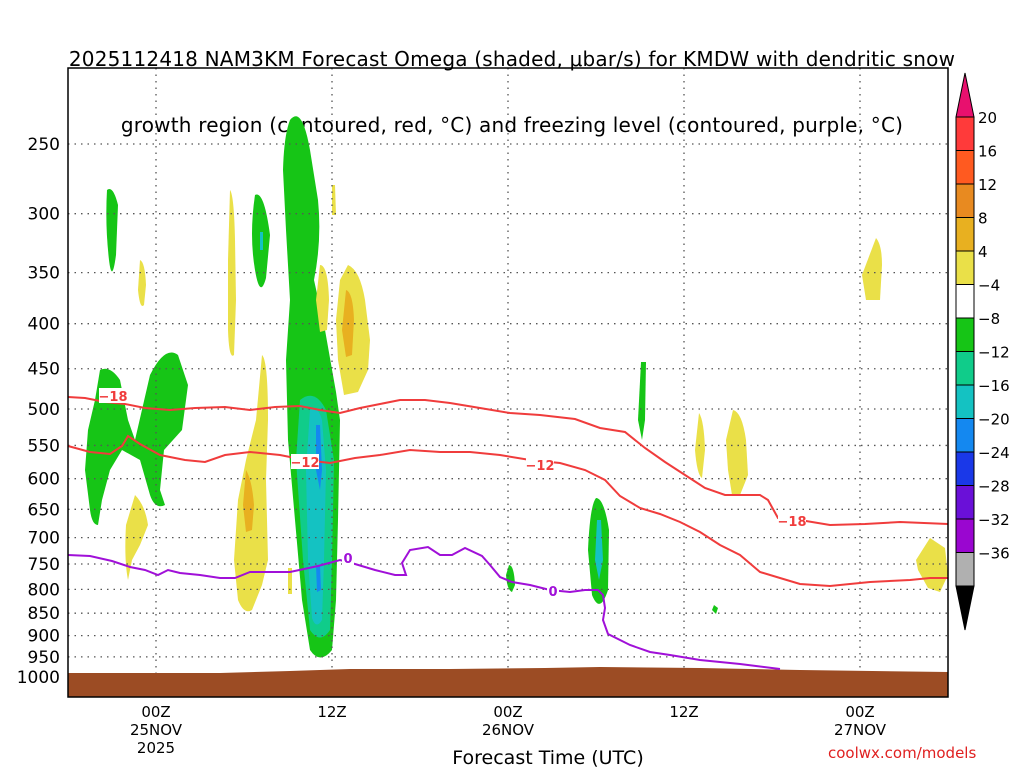  I want to click on colorbar-label: −20, so click(994, 420).